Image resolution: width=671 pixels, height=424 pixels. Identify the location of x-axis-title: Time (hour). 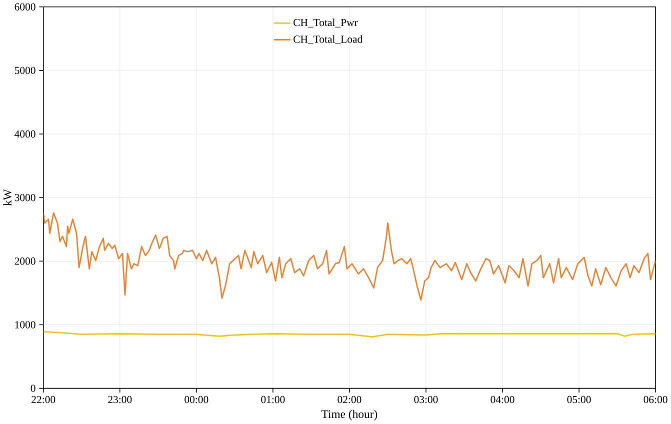
(349, 415).